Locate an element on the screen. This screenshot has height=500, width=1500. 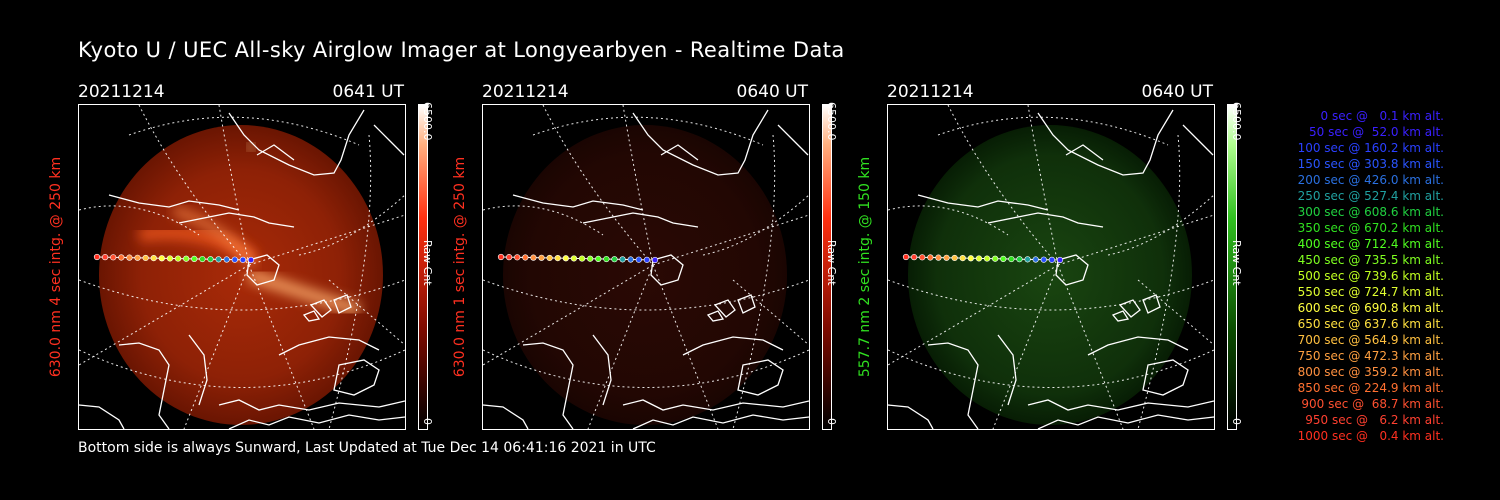
legend-entry: 500 sec @ 739.6 km alt. is located at coordinates (1370, 276).